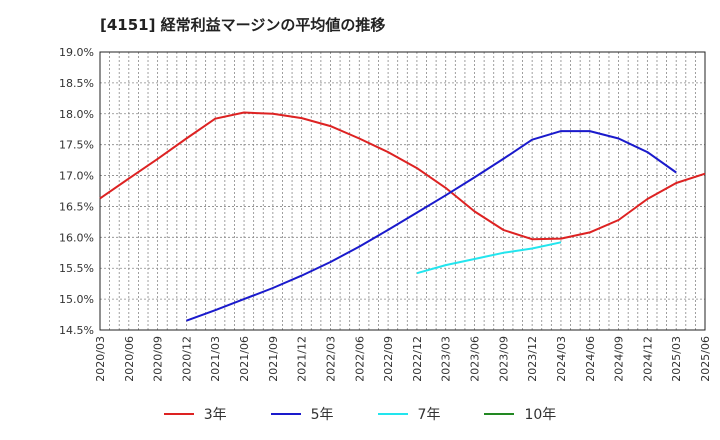  What do you see at coordinates (417, 359) in the screenshot?
I see `x-tick-label: 2022/12` at bounding box center [417, 359].